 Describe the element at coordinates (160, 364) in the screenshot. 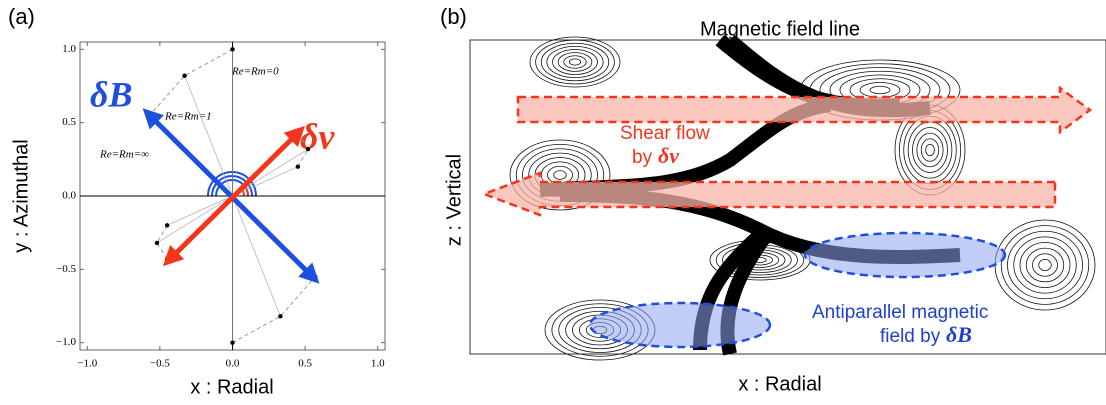

I see `x-tick-label: −0.5` at that location.